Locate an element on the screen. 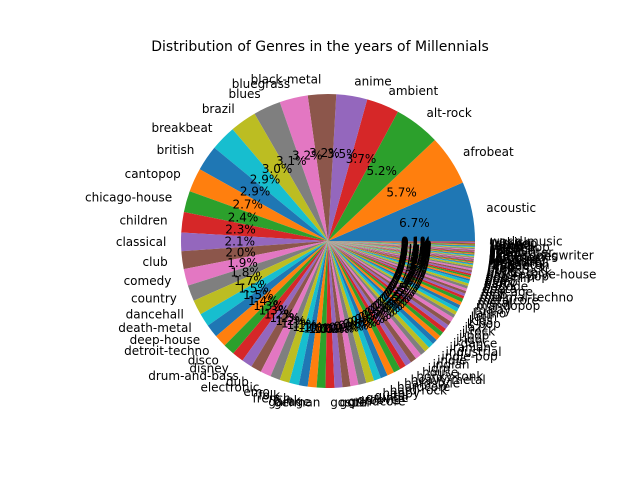 This screenshot has width=640, height=480. category-label-gospel: gospel is located at coordinates (350, 403).